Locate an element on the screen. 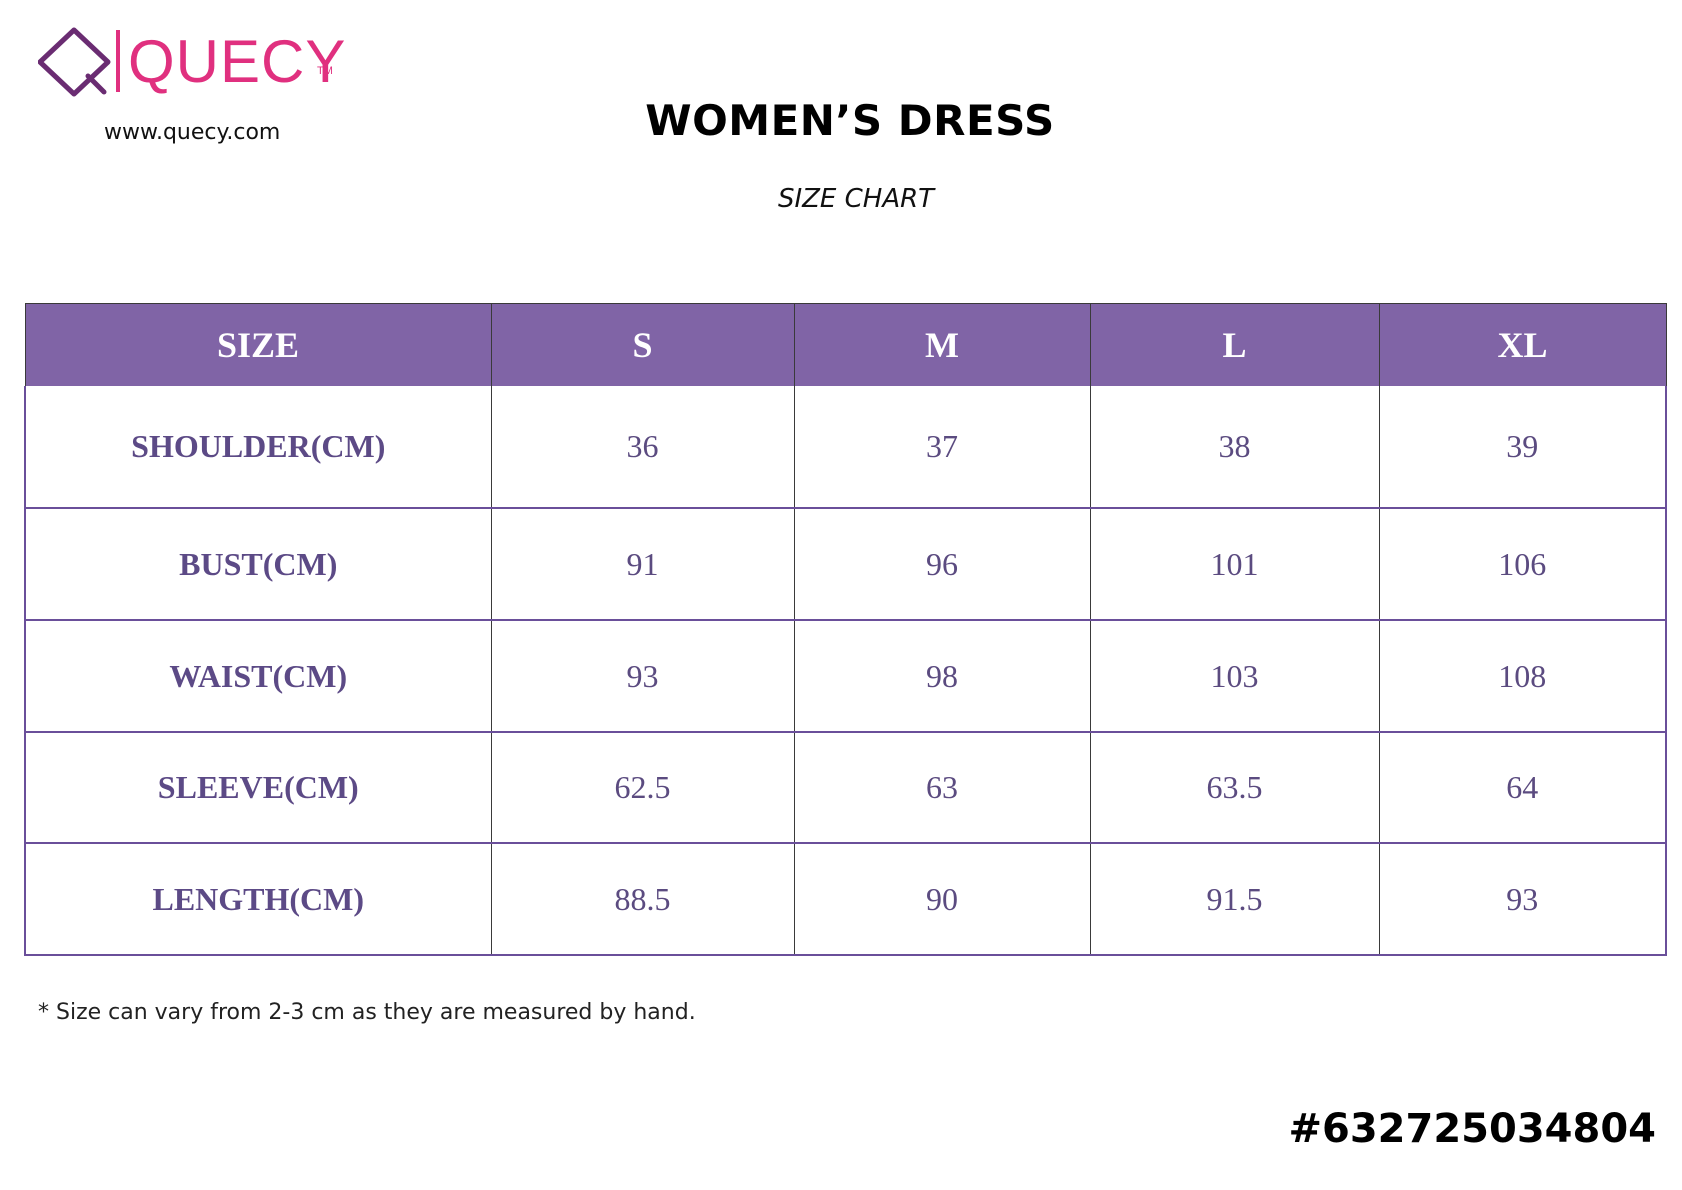  table-row: SLEEVE(CM) 62.5 63 63.5 64 is located at coordinates (845, 788).